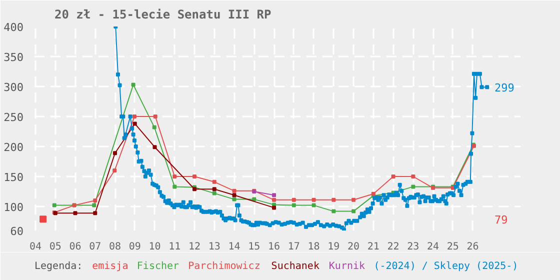 This screenshot has height=280, width=560. What do you see at coordinates (373, 247) in the screenshot?
I see `x-tick-label: 21` at bounding box center [373, 247].